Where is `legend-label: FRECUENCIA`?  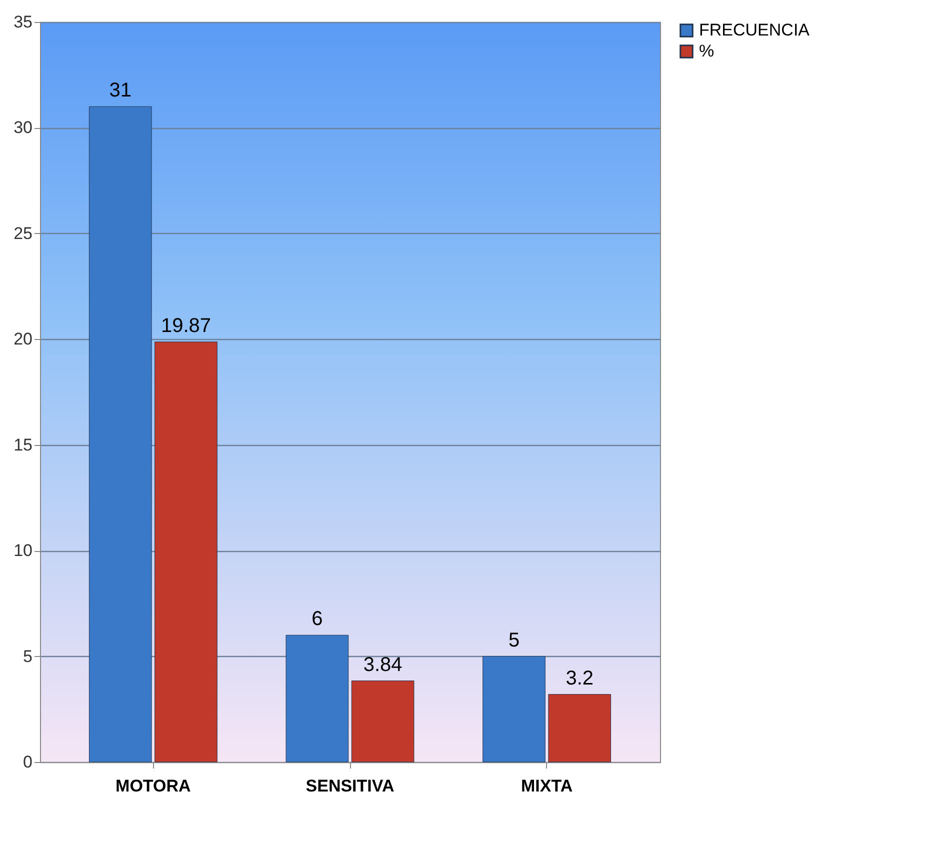 legend-label: FRECUENCIA is located at coordinates (754, 30).